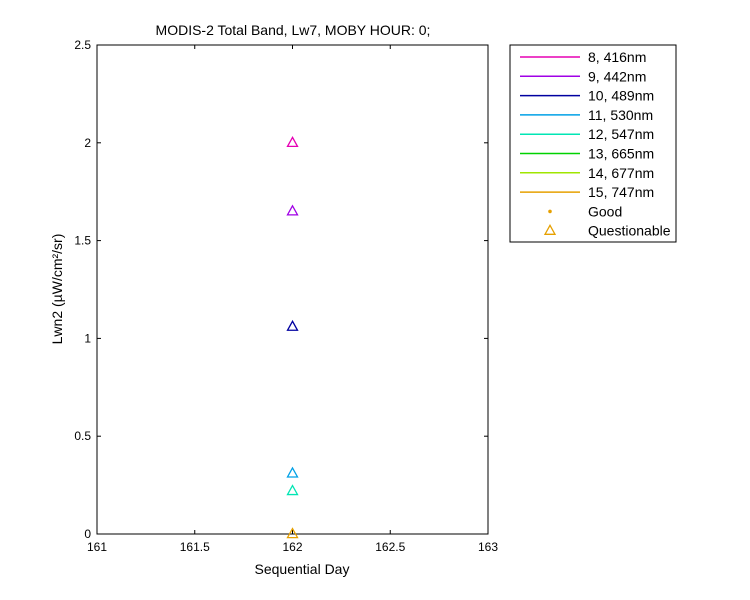 The image size is (750, 600). Describe the element at coordinates (87, 534) in the screenshot. I see `y-tick-label: 0` at that location.